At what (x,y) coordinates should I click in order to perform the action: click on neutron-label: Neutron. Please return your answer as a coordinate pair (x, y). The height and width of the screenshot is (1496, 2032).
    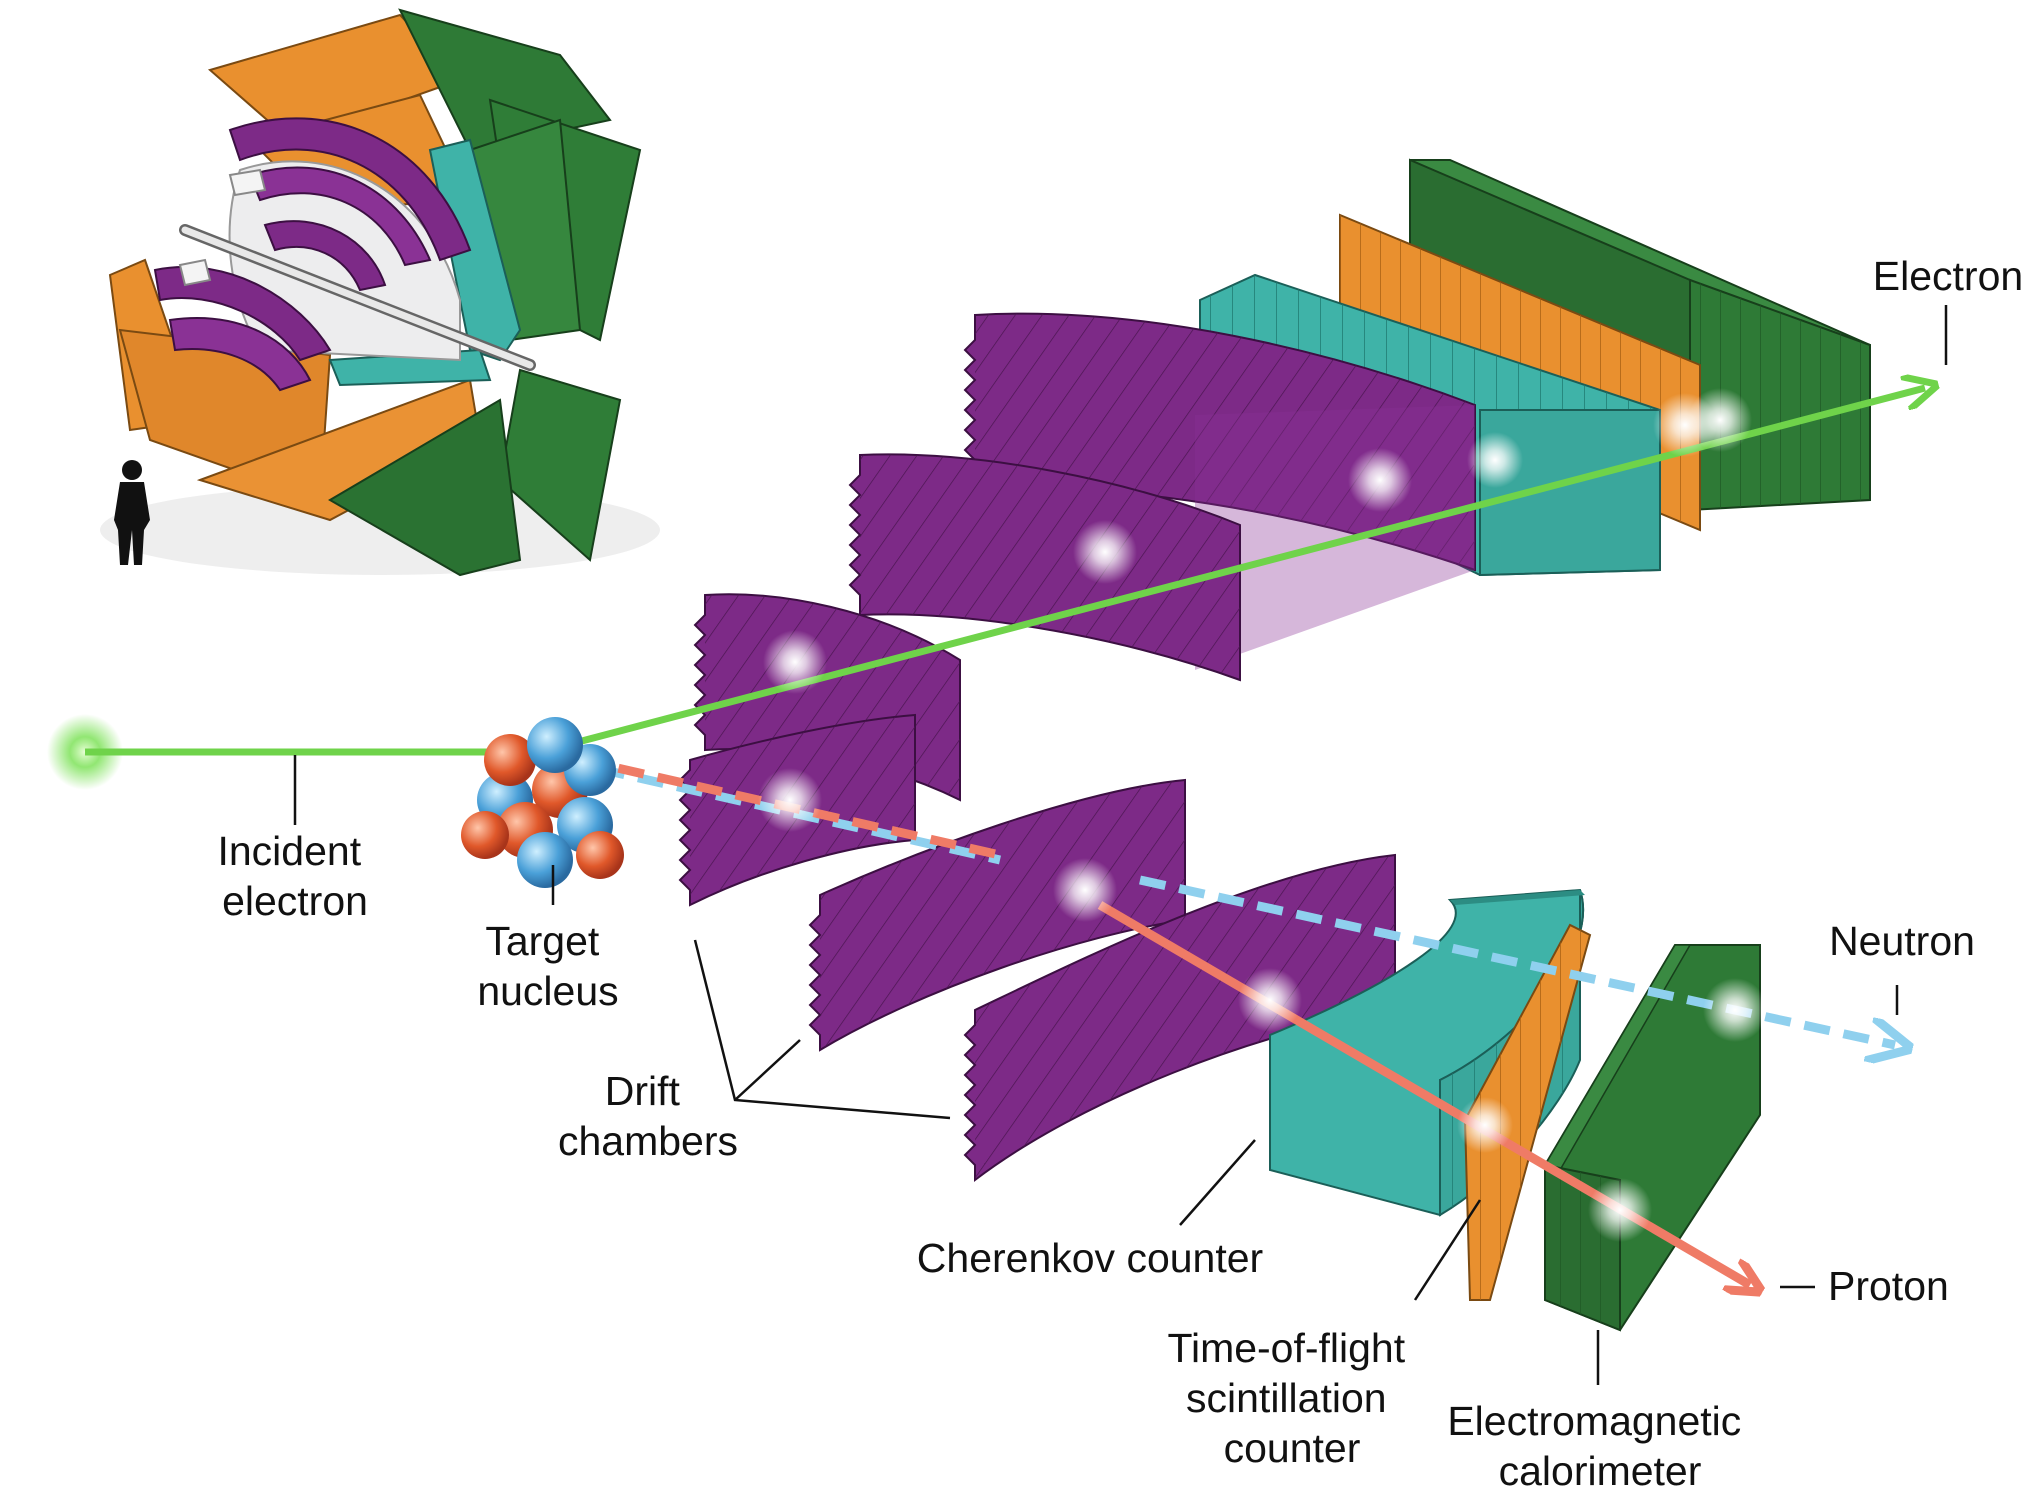
    Looking at the image, I should click on (1902, 941).